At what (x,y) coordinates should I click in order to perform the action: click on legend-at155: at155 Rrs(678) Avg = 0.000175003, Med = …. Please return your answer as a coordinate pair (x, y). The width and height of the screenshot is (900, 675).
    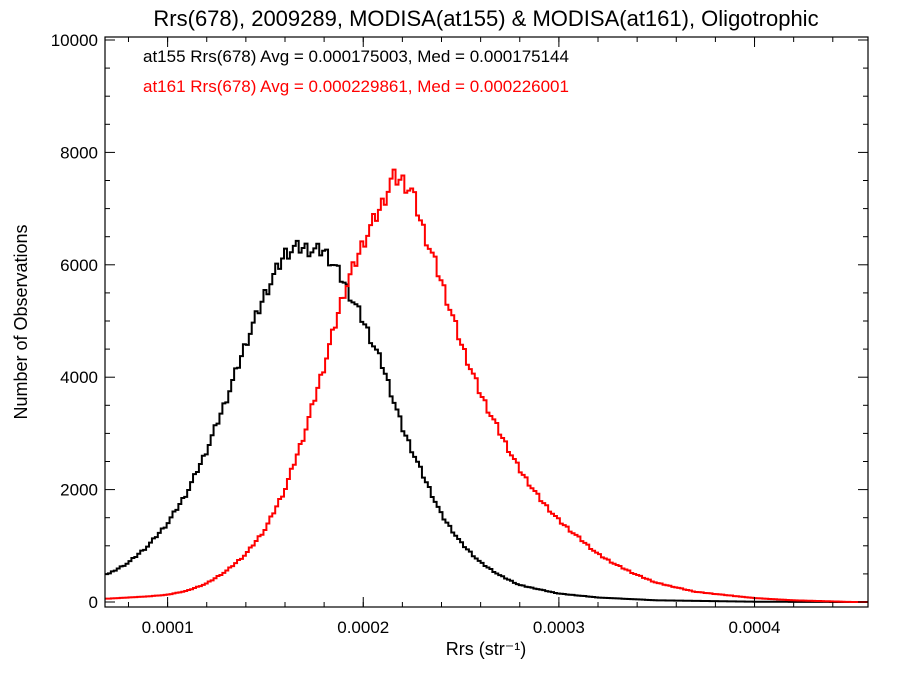
    Looking at the image, I should click on (356, 56).